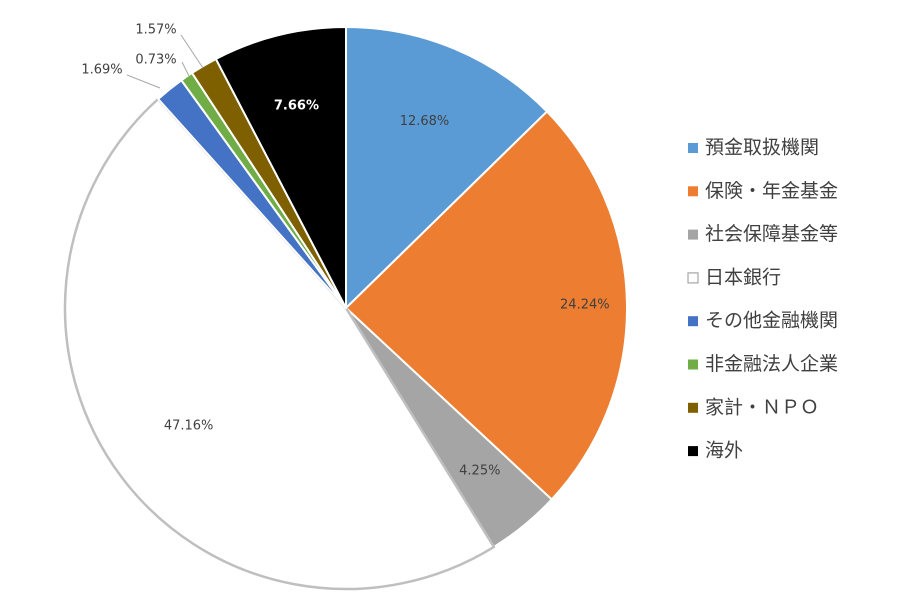 The height and width of the screenshot is (608, 915). What do you see at coordinates (296, 106) in the screenshot?
I see `data-label: 7.66%` at bounding box center [296, 106].